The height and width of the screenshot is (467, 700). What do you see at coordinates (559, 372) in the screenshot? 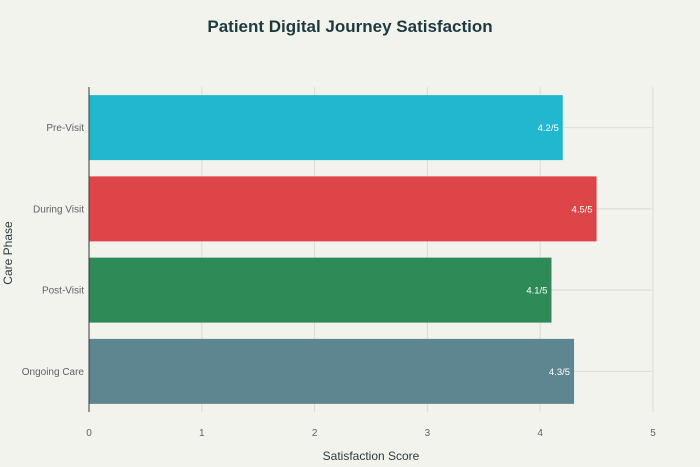
I see `data-label: 4.3/5` at bounding box center [559, 372].